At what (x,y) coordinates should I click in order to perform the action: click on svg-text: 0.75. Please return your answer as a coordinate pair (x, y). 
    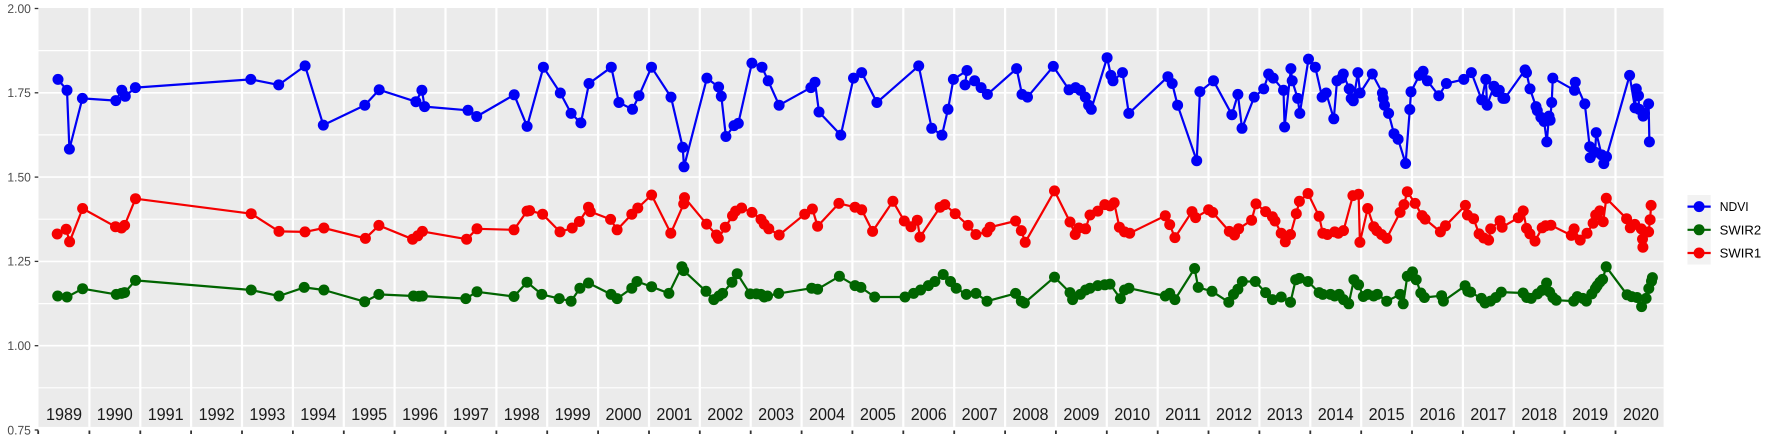
    Looking at the image, I should click on (19, 430).